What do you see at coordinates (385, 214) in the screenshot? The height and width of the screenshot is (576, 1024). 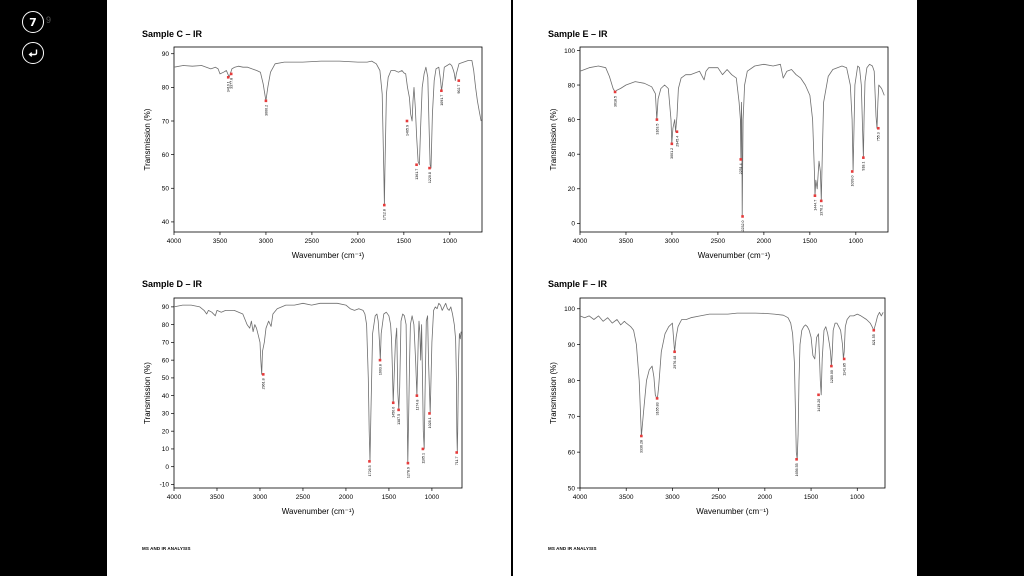 I see `peak-label: 1712.8` at bounding box center [385, 214].